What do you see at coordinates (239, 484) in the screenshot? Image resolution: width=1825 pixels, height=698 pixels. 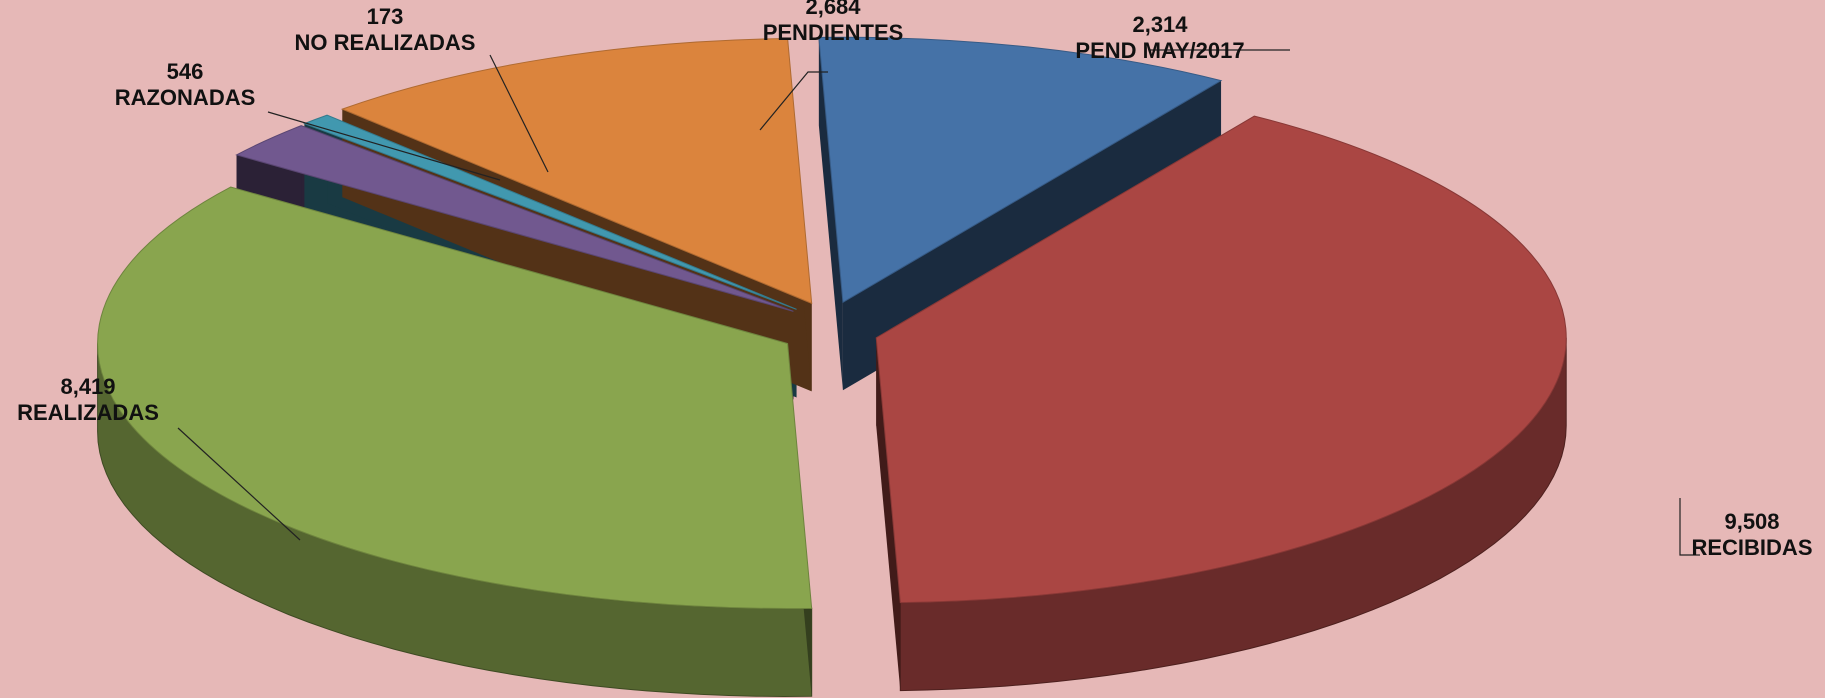 I see `leader-realizadas` at bounding box center [239, 484].